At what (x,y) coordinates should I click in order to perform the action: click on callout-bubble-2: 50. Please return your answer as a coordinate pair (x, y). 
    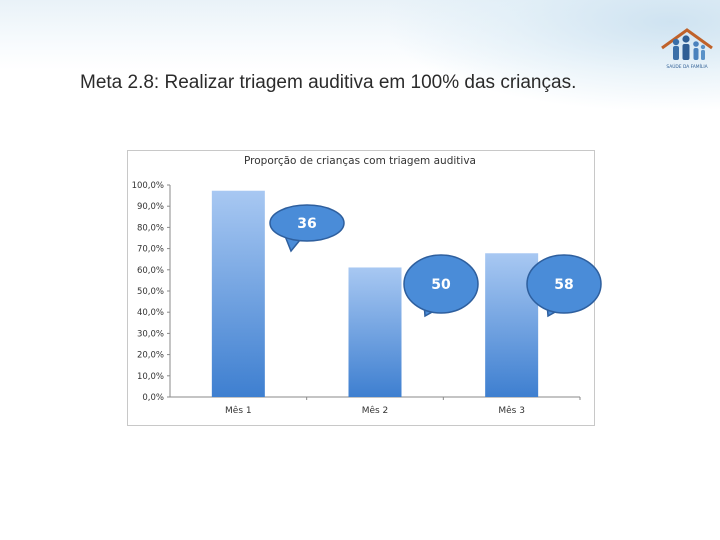
    Looking at the image, I should click on (441, 286).